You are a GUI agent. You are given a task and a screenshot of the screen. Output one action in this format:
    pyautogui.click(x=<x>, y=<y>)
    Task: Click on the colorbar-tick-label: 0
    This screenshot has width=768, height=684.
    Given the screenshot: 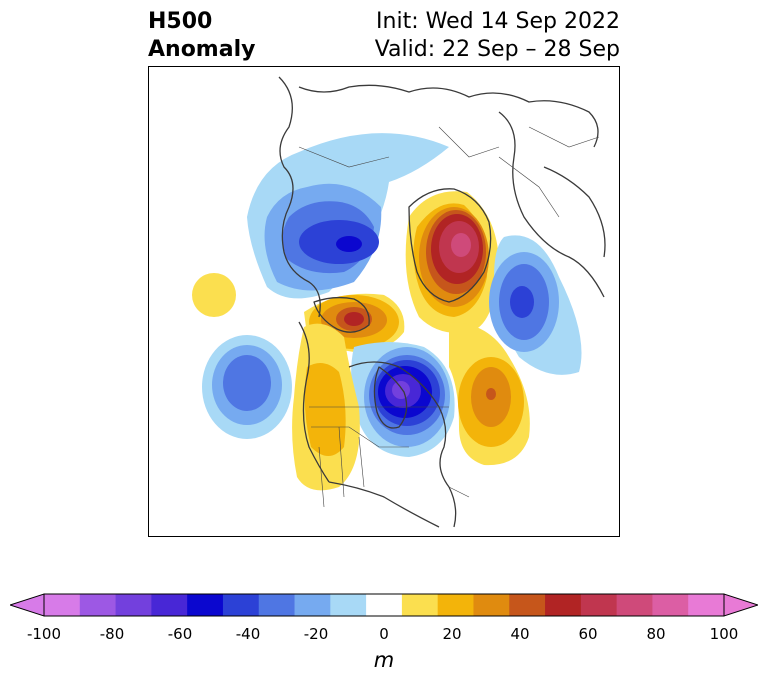 What is the action you would take?
    pyautogui.click(x=384, y=634)
    